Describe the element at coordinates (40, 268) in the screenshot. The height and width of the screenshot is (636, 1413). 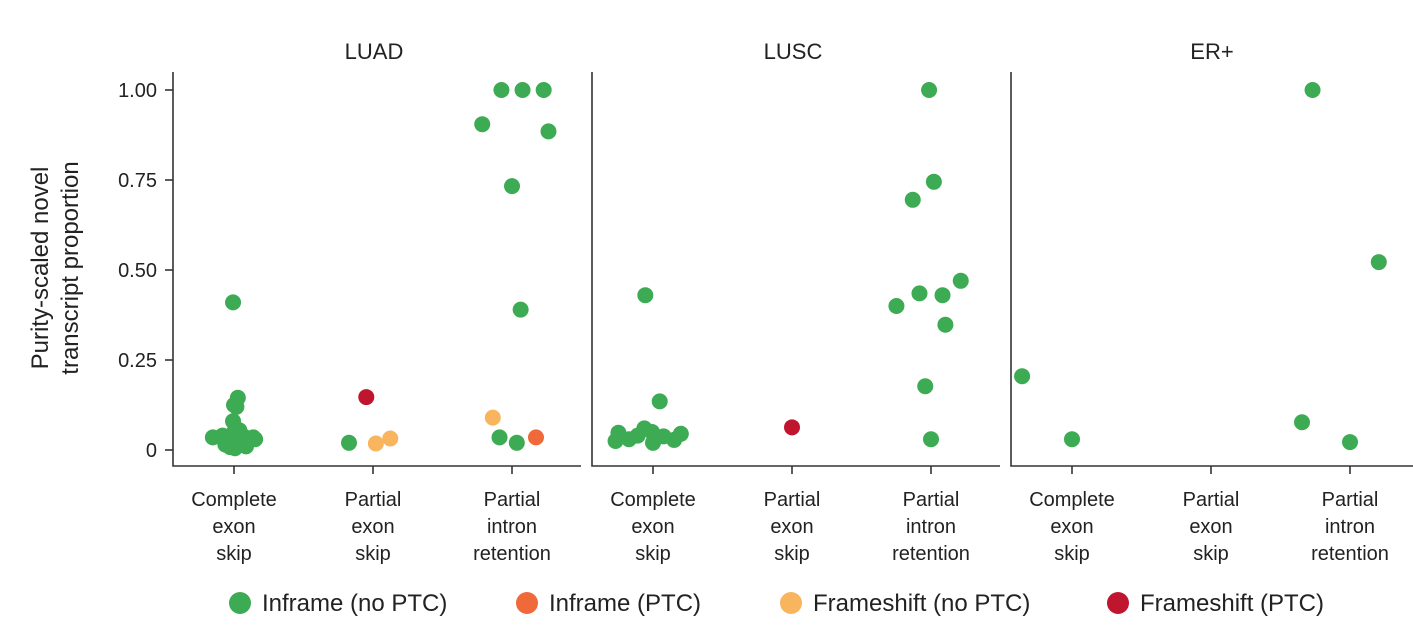
I see `y-axis-label-line-1: Purity-scaled novel` at that location.